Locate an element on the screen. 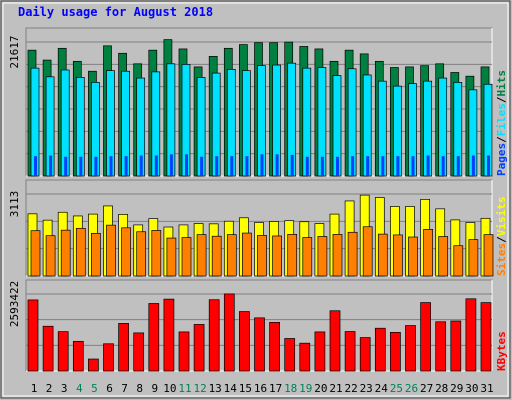  panel-legend: Pages/Files/Hits is located at coordinates (501, 123).